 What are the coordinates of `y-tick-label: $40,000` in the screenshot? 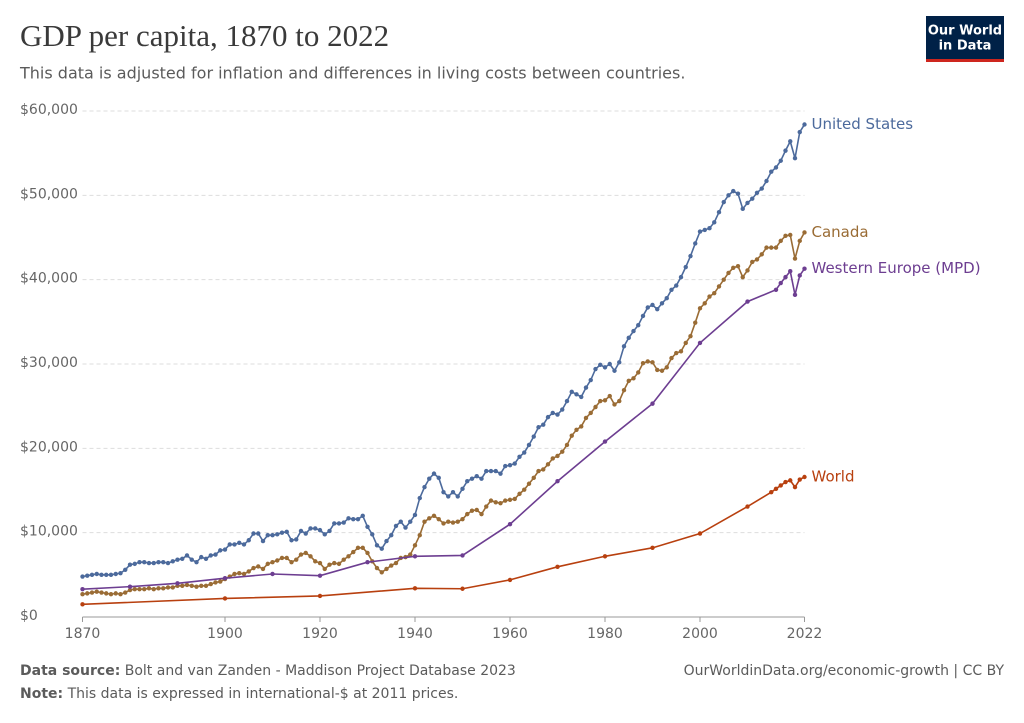 It's located at (49, 279).